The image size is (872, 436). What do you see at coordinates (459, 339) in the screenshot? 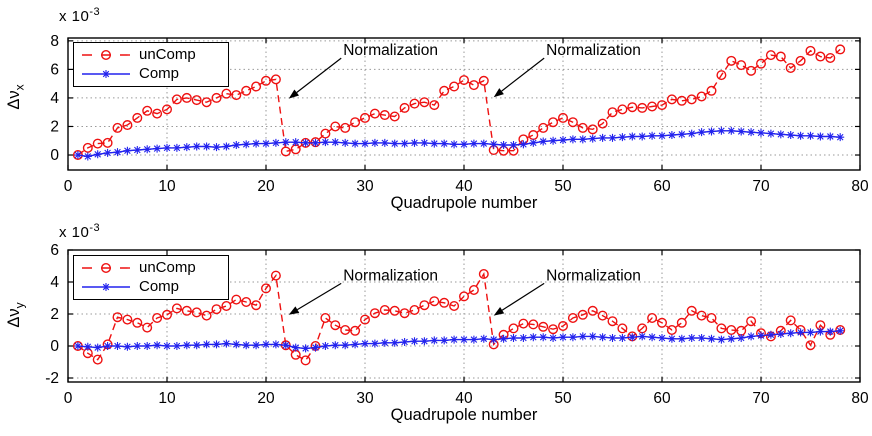
I see `comp-markers` at bounding box center [459, 339].